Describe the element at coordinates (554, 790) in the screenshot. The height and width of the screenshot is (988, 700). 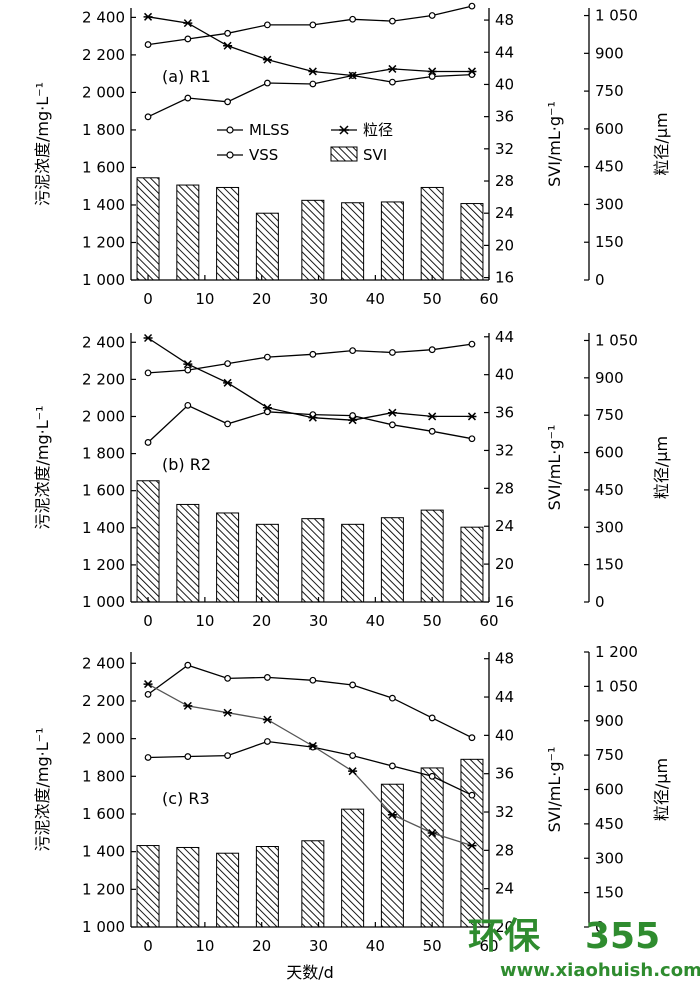
I see `svi-axis-label: SVI/mL·g⁻¹` at that location.